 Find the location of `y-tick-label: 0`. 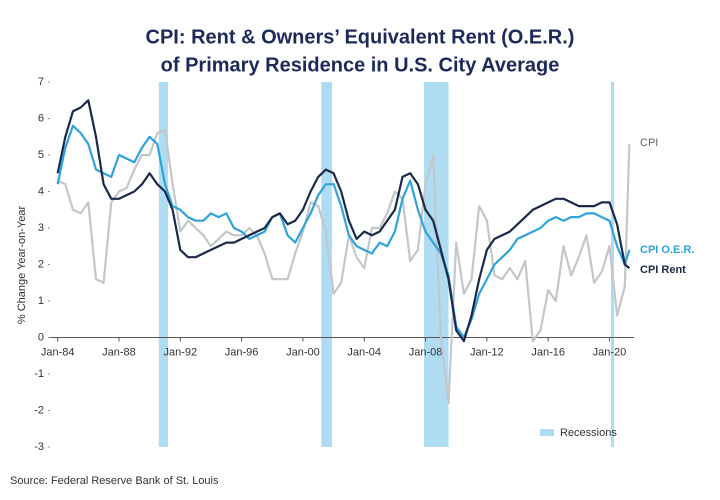

y-tick-label: 0 is located at coordinates (41, 337).